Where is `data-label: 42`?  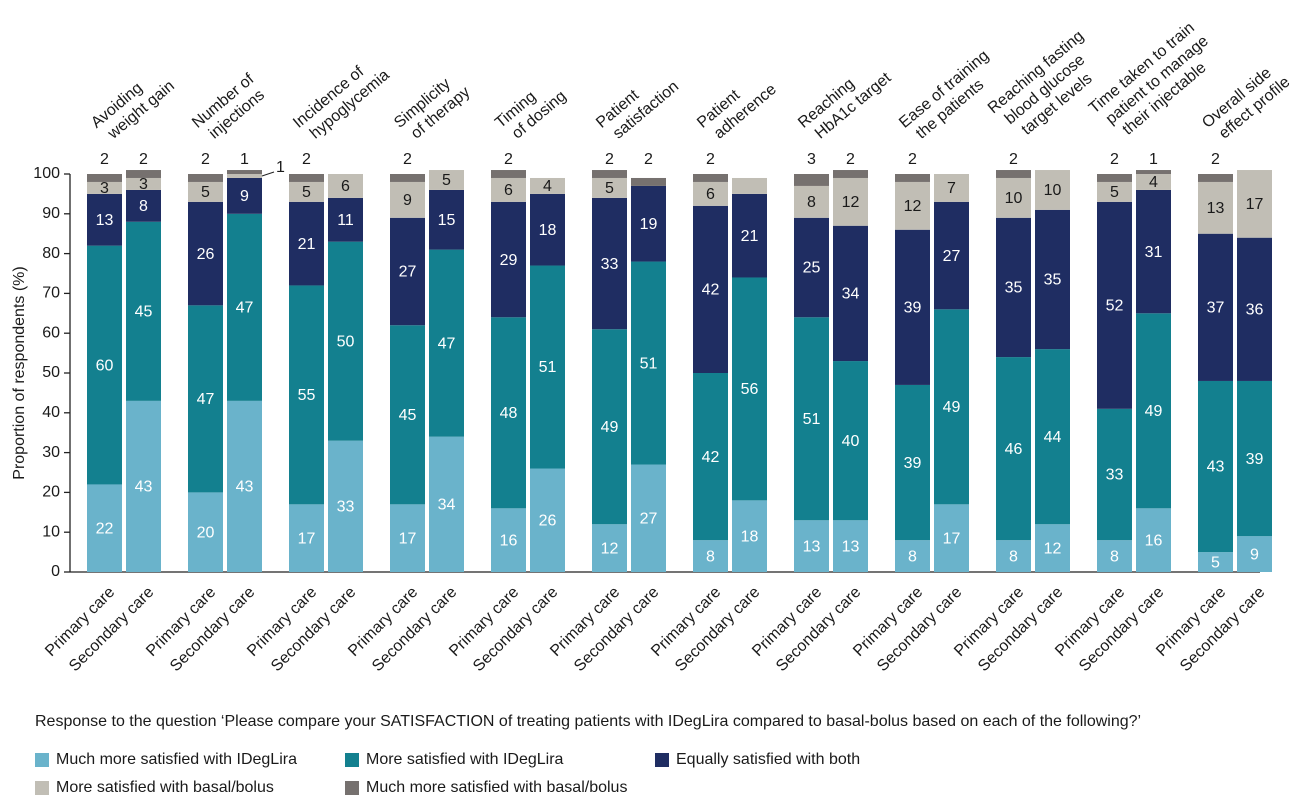 data-label: 42 is located at coordinates (711, 290).